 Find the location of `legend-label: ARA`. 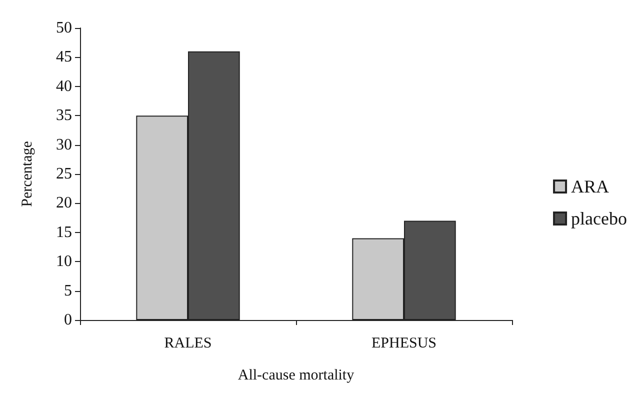

legend-label: ARA is located at coordinates (590, 186).